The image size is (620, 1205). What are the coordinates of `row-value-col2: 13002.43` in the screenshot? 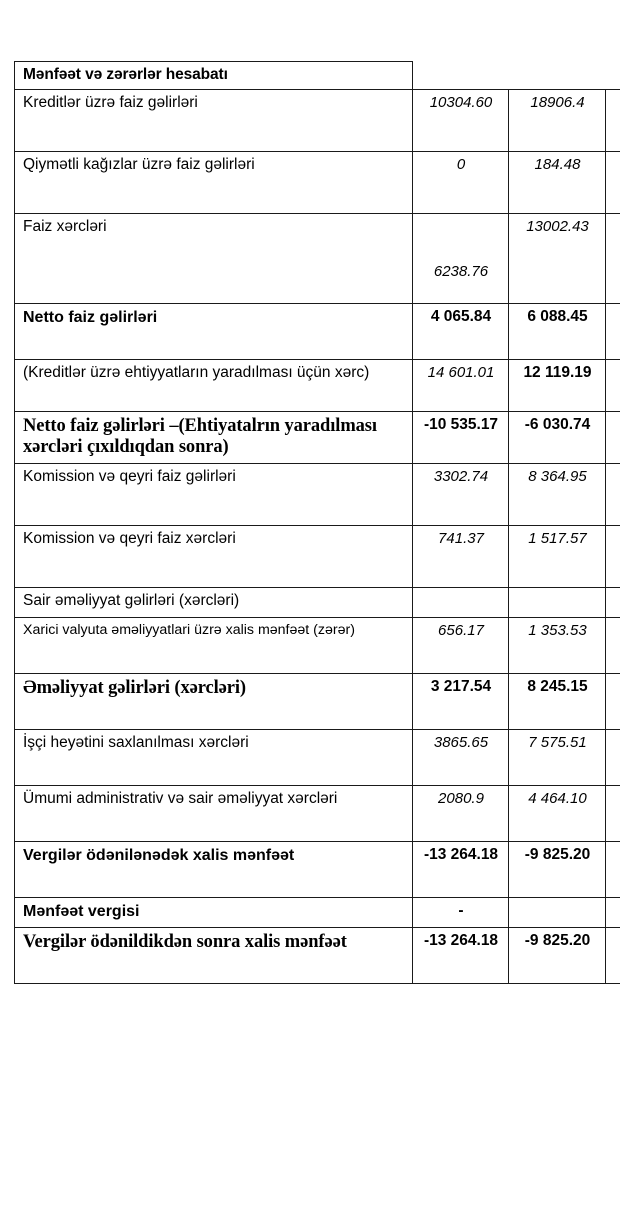 It's located at (557, 258).